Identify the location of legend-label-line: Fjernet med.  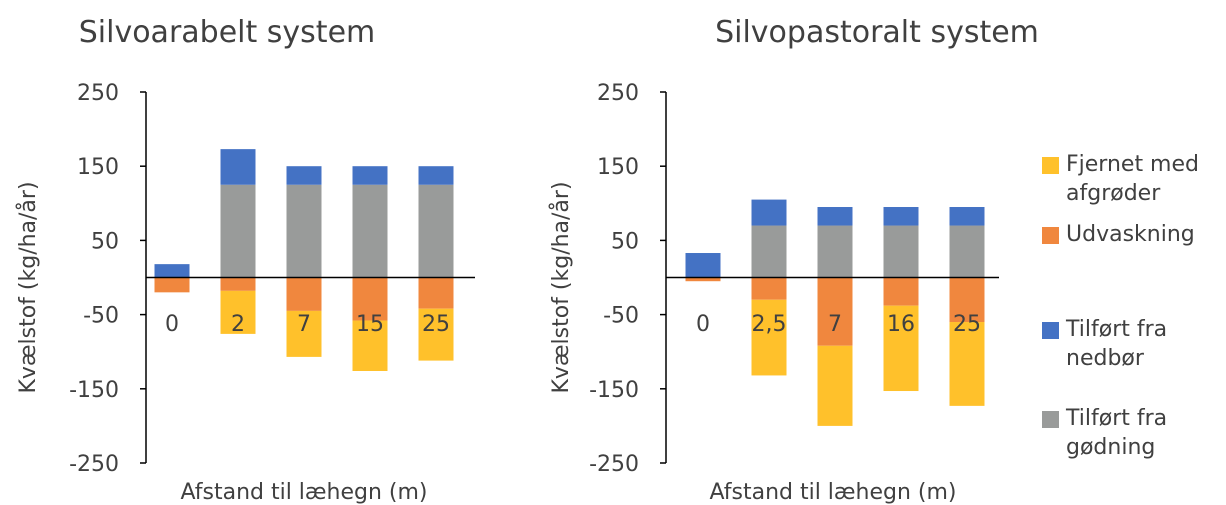
(1132, 164).